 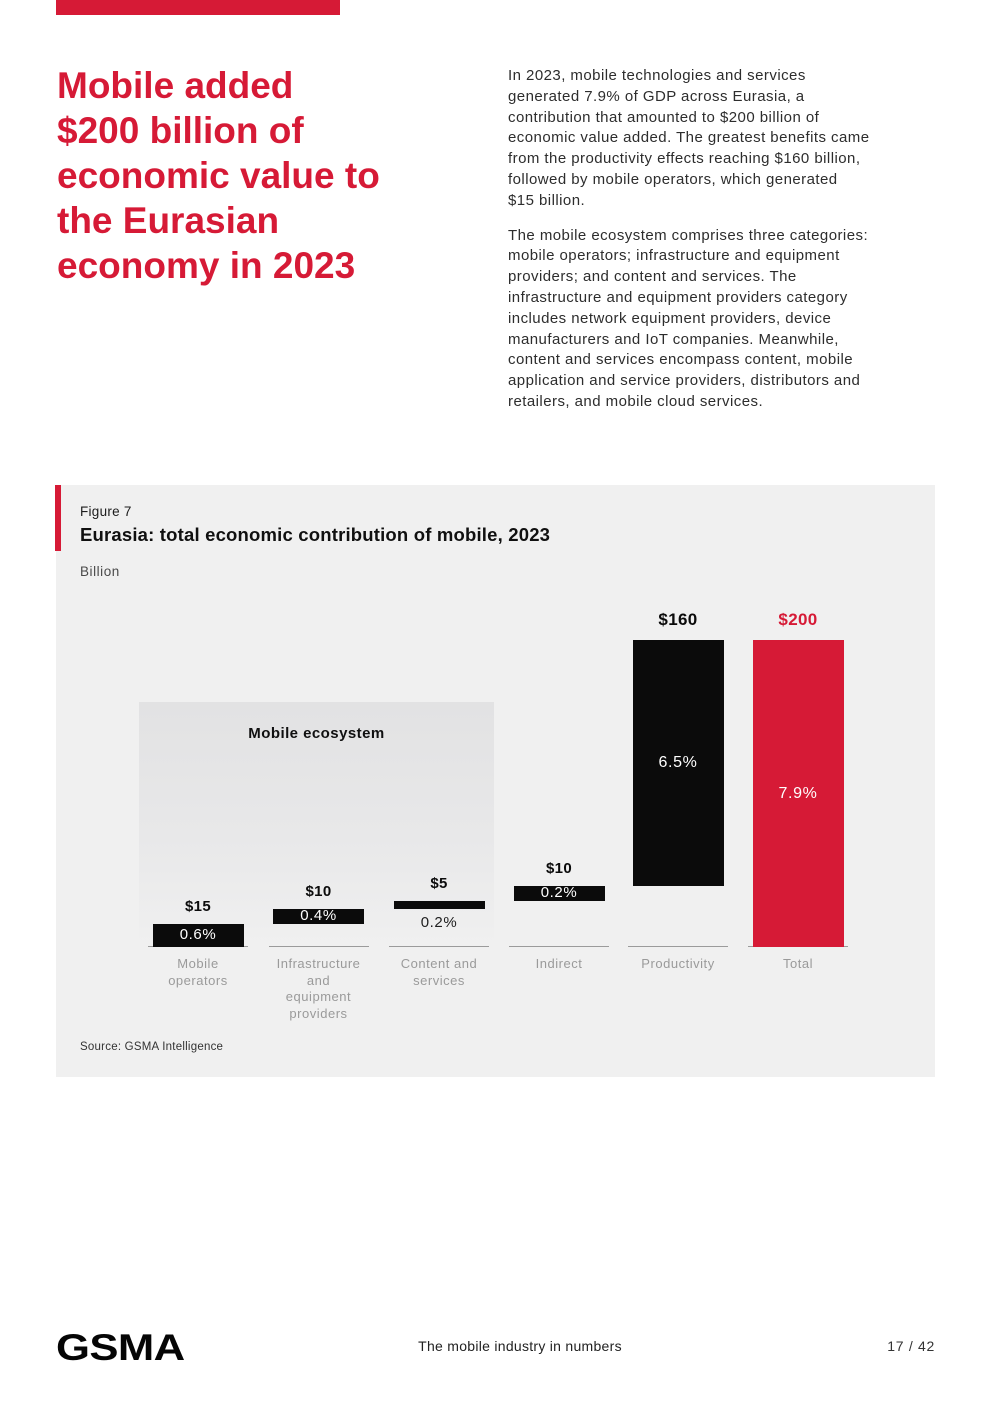 What do you see at coordinates (678, 963) in the screenshot?
I see `category-label-productivity: Productivity` at bounding box center [678, 963].